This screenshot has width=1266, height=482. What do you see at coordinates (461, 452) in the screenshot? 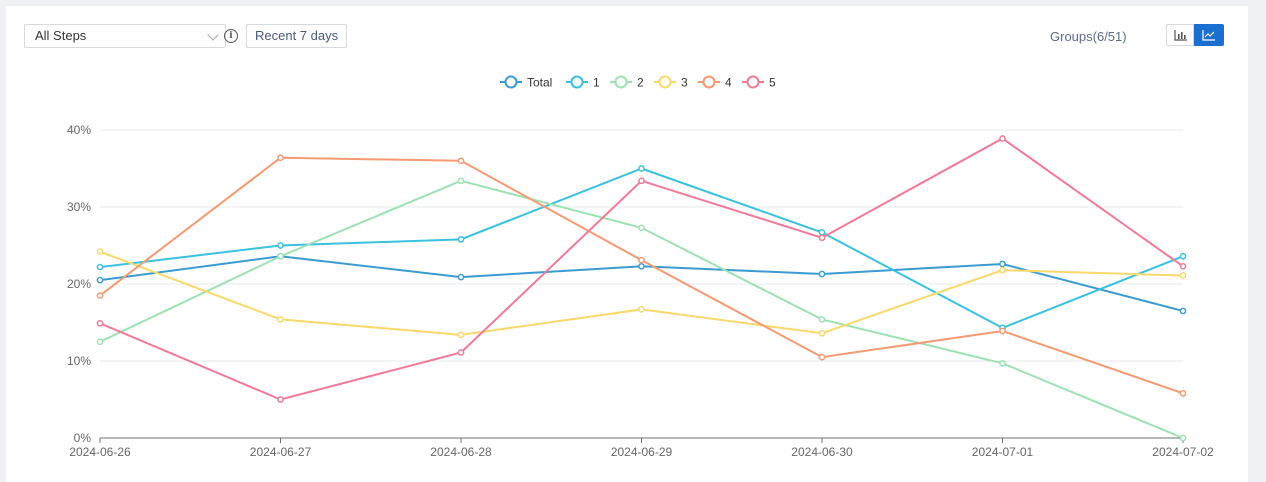
I see `x-tick-label: 2024-06-28` at bounding box center [461, 452].